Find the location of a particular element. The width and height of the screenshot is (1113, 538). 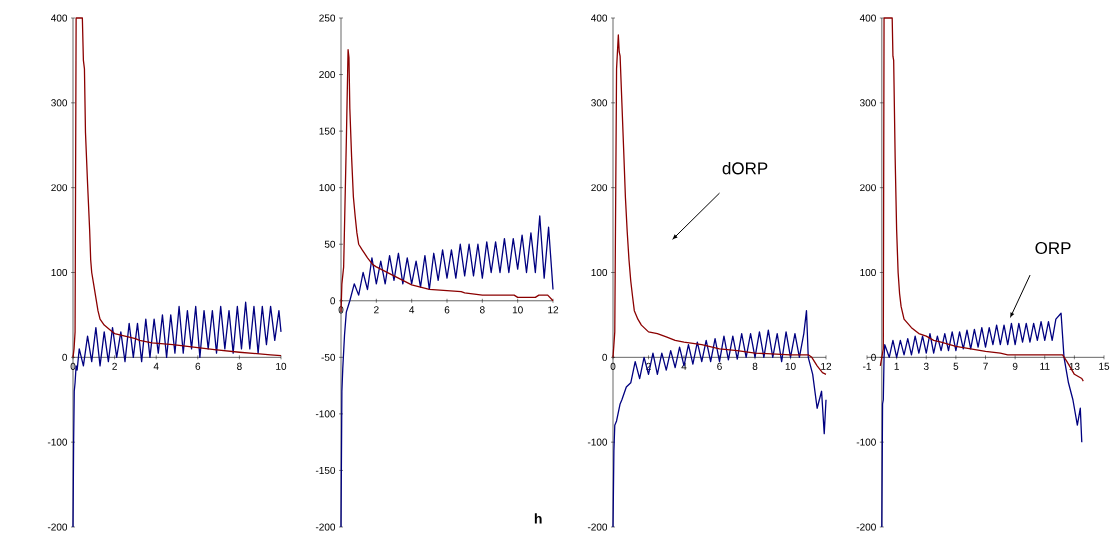

x-tick-label: 5 is located at coordinates (956, 366).